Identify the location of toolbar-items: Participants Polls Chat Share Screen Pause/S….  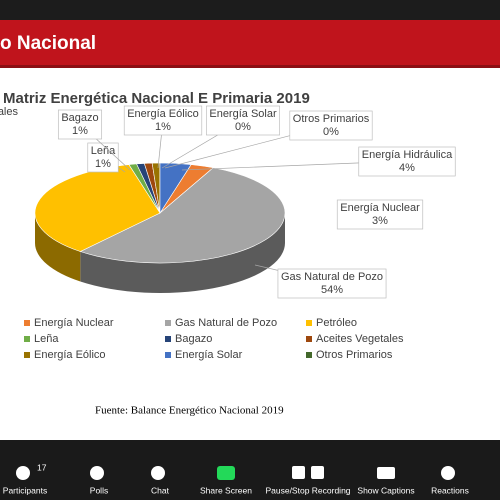
(236, 478).